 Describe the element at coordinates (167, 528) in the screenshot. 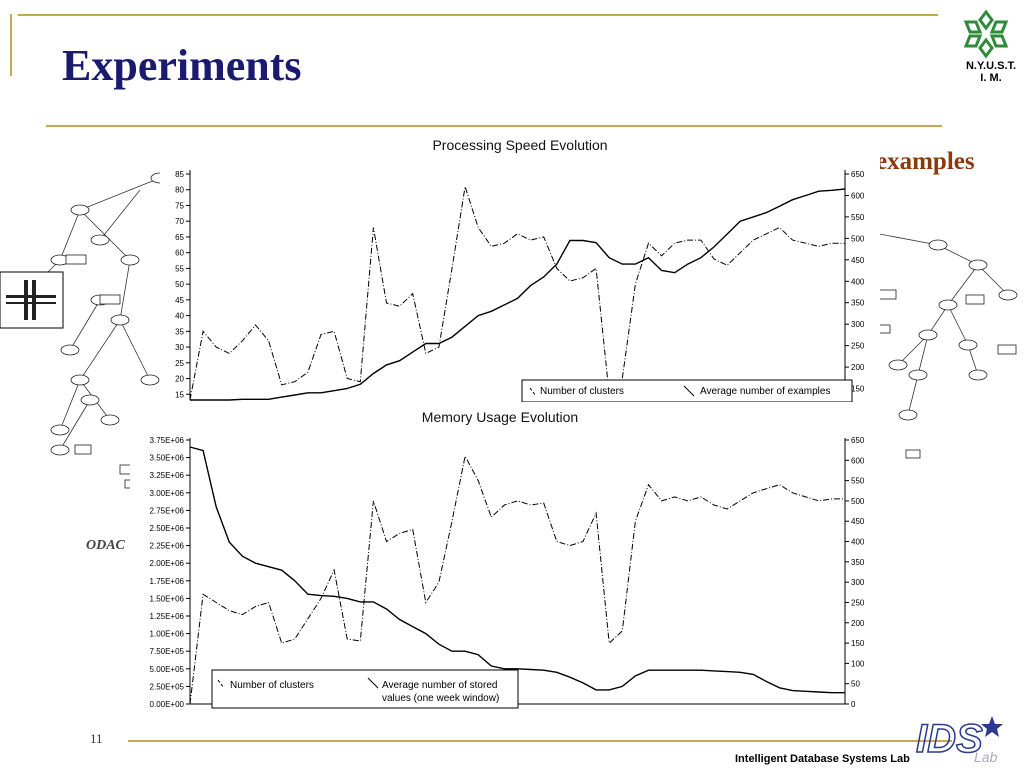

I see `left-tick-label: 2.50E+06` at that location.